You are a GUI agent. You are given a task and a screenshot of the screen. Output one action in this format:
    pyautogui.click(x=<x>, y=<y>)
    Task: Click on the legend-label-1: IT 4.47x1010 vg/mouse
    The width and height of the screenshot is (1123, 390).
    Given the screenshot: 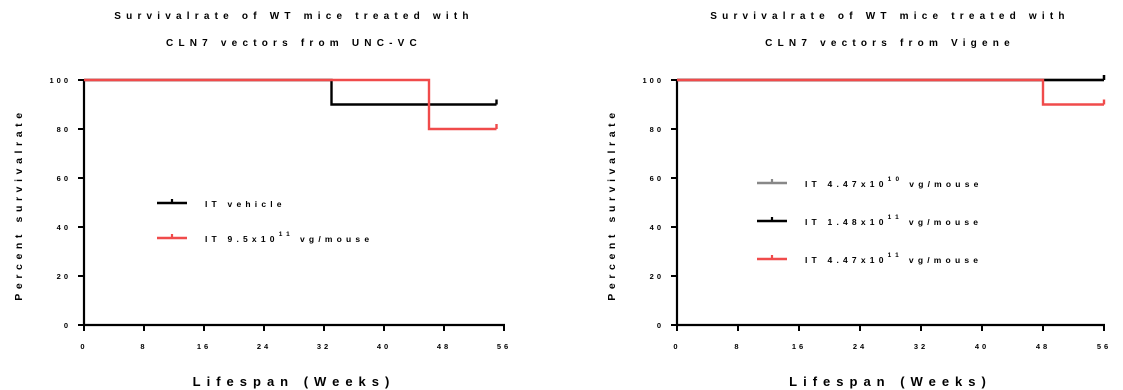 What is the action you would take?
    pyautogui.click(x=894, y=182)
    